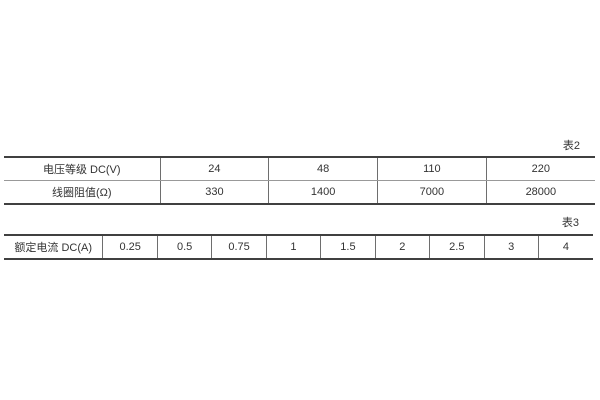 This screenshot has width=600, height=400. Describe the element at coordinates (565, 247) in the screenshot. I see `current-value: 4` at that location.